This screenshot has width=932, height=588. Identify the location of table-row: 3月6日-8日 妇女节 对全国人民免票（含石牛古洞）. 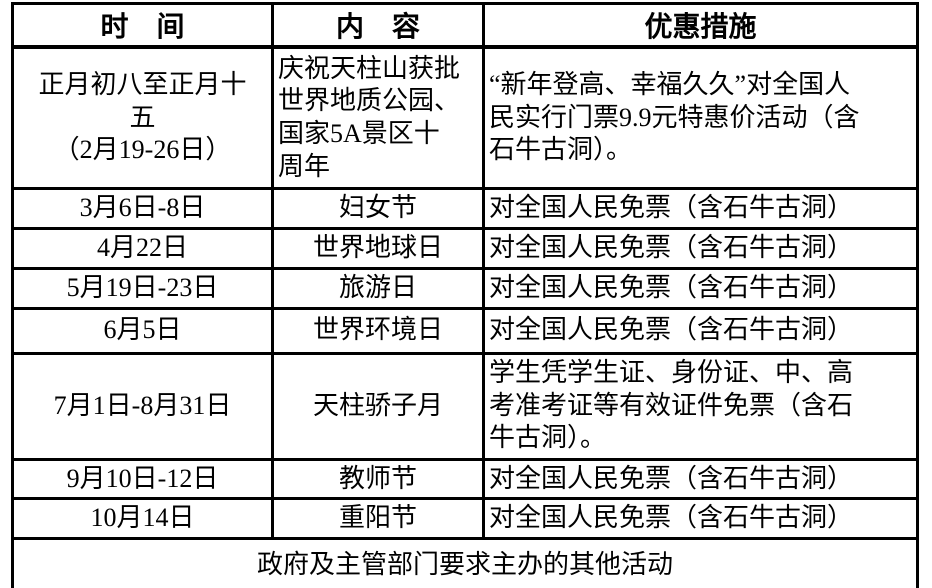
(465, 208).